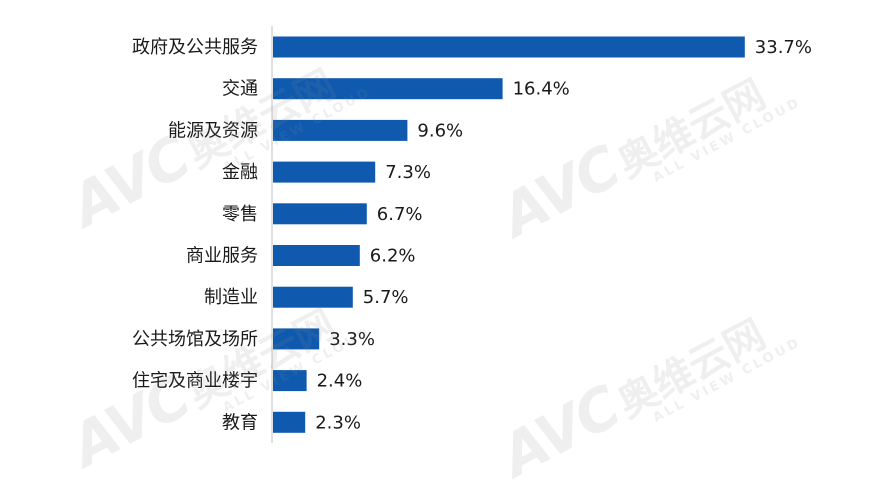 Image resolution: width=888 pixels, height=496 pixels. What do you see at coordinates (393, 256) in the screenshot?
I see `value-label: 6.2%` at bounding box center [393, 256].